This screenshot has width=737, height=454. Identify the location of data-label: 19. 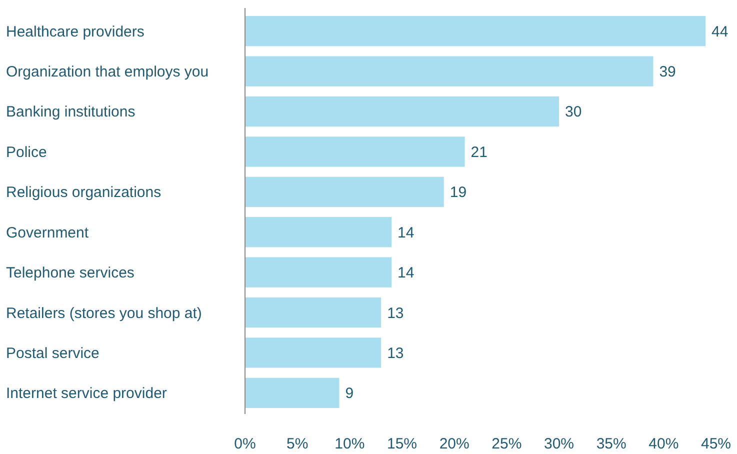
(458, 193).